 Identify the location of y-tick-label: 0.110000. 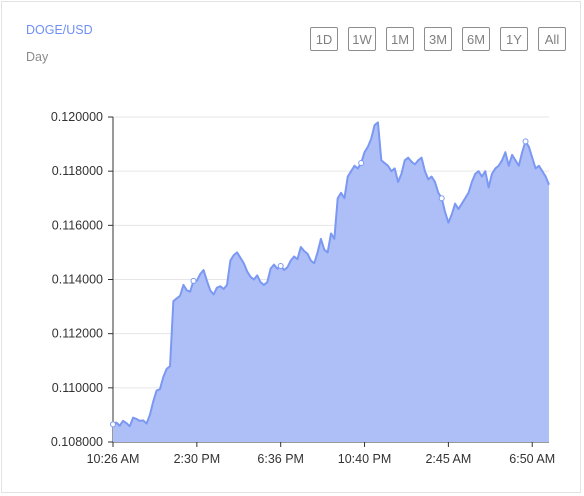
(77, 388).